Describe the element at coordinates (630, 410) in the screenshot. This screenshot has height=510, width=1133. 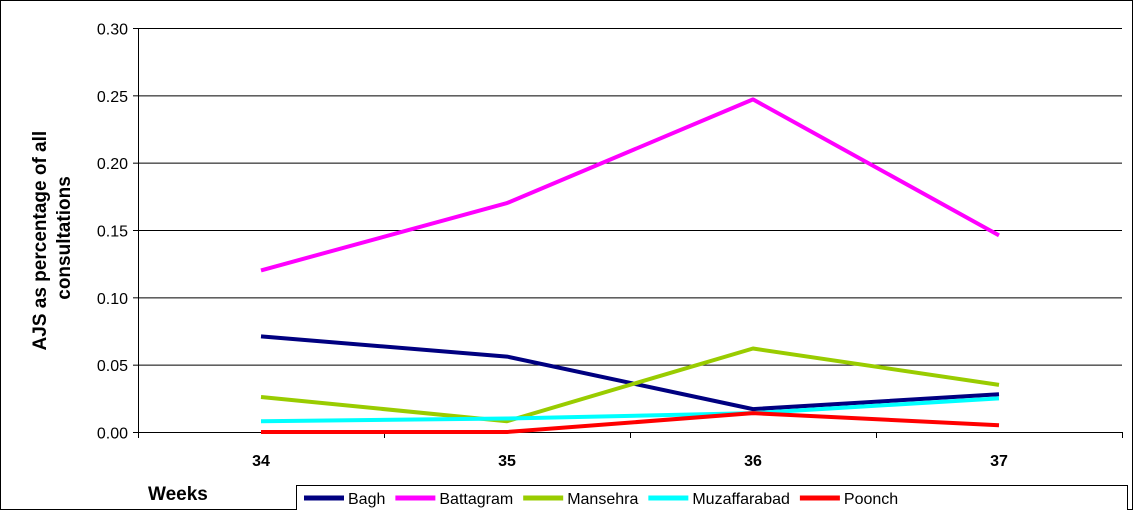
I see `series-line-muzaffarabad` at that location.